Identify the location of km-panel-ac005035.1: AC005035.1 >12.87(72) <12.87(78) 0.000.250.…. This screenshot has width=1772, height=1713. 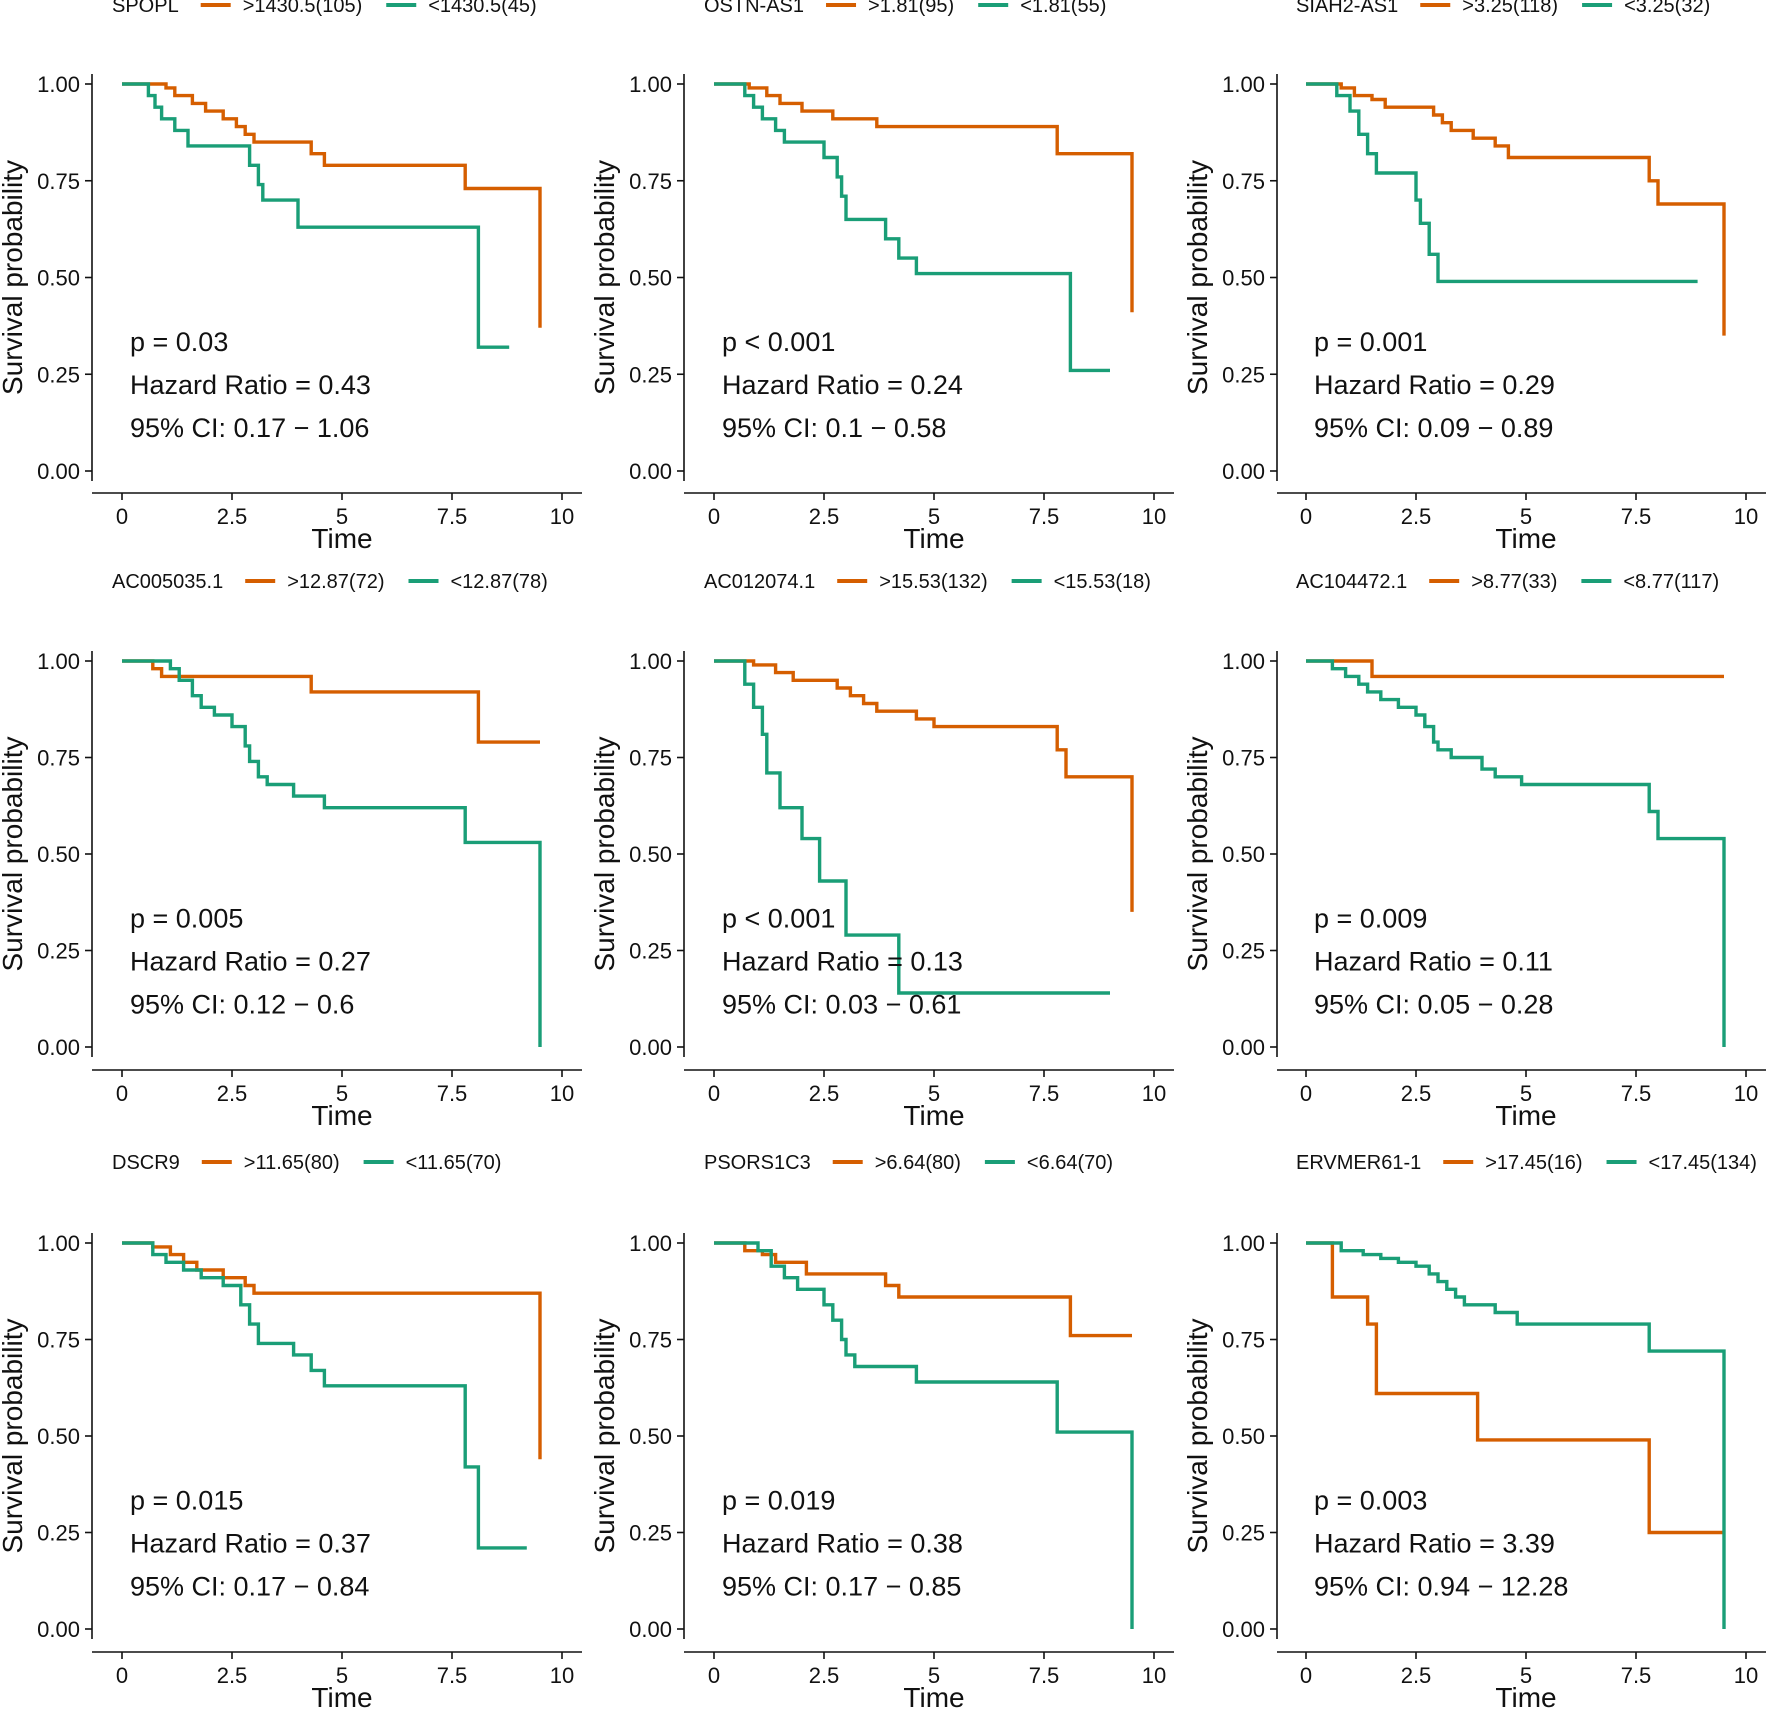
(291, 851).